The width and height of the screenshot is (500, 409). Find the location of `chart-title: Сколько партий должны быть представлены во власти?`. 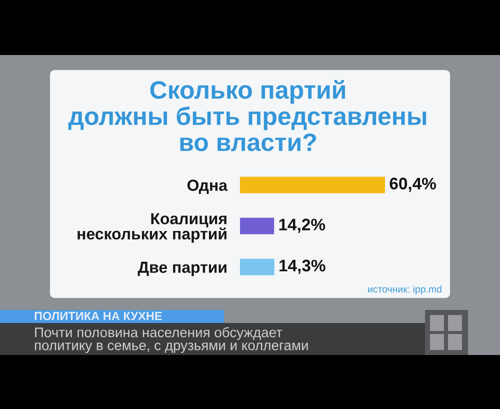

chart-title: Сколько партий должны быть представлены во власти? is located at coordinates (247, 116).